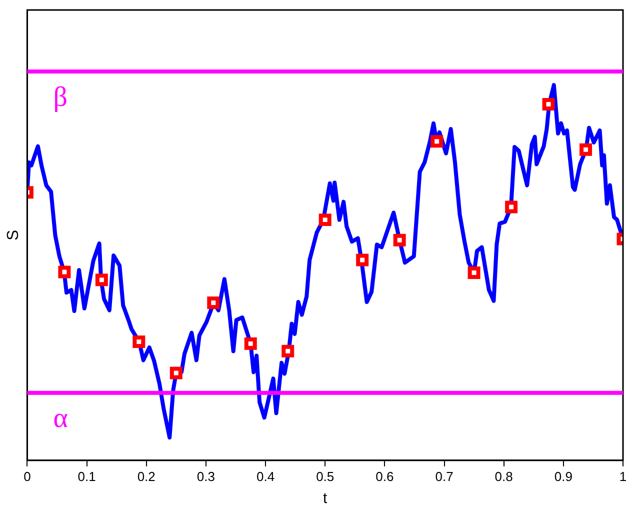  What do you see at coordinates (444, 476) in the screenshot?
I see `x-tick-label: 0.7` at bounding box center [444, 476].